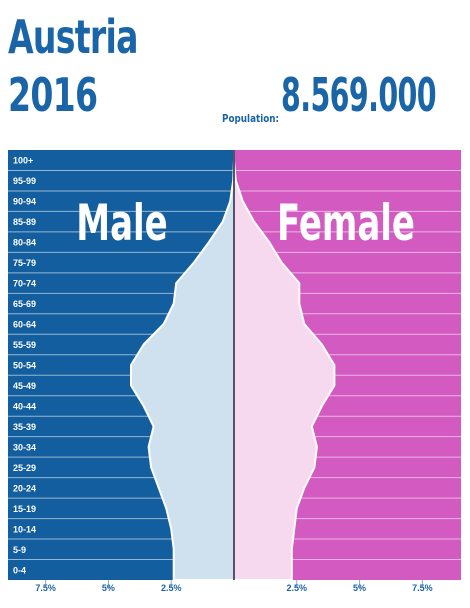 This screenshot has height=608, width=470. What do you see at coordinates (121, 223) in the screenshot?
I see `male-label: Male` at bounding box center [121, 223].